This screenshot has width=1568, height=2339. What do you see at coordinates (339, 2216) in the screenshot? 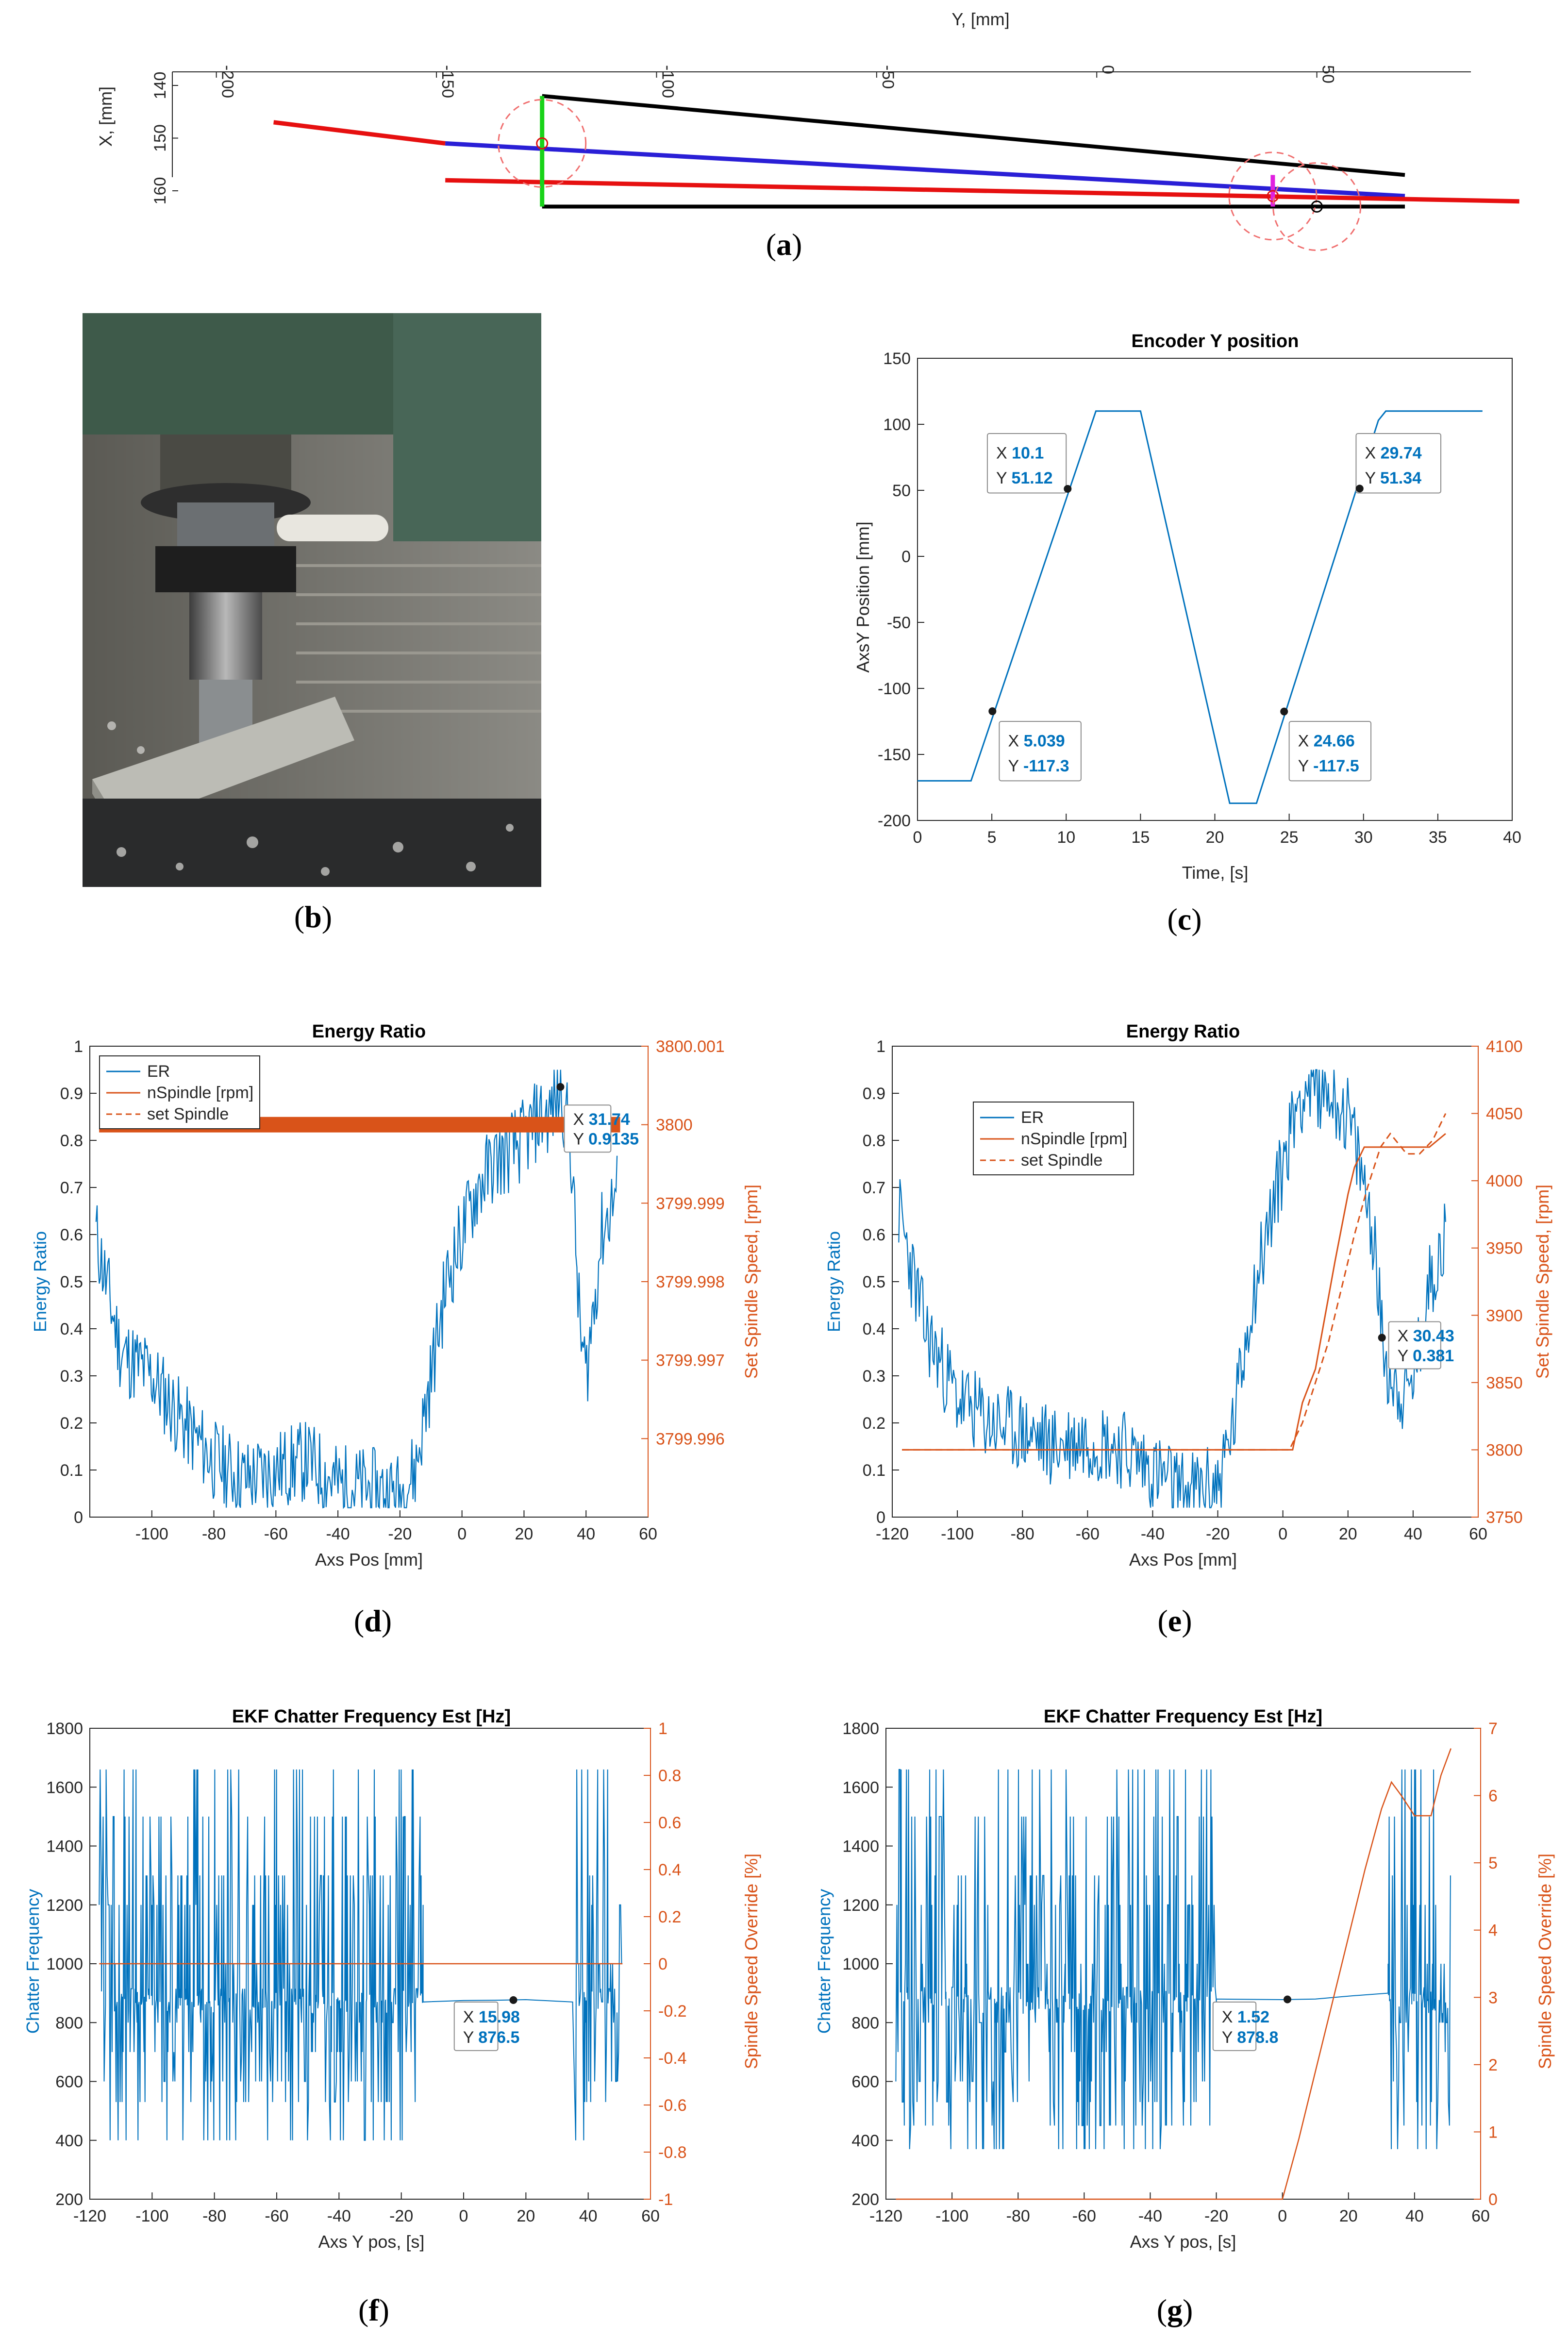
I see `panel-f-x-tick-label: -40` at bounding box center [339, 2216].